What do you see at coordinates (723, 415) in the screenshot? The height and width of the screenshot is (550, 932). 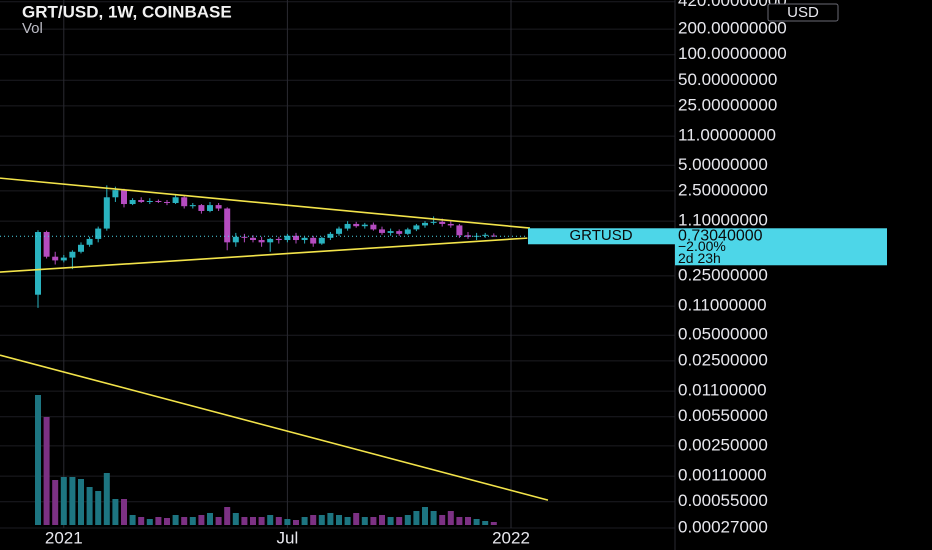 I see `y-tick-label: 0.00550000` at bounding box center [723, 415].